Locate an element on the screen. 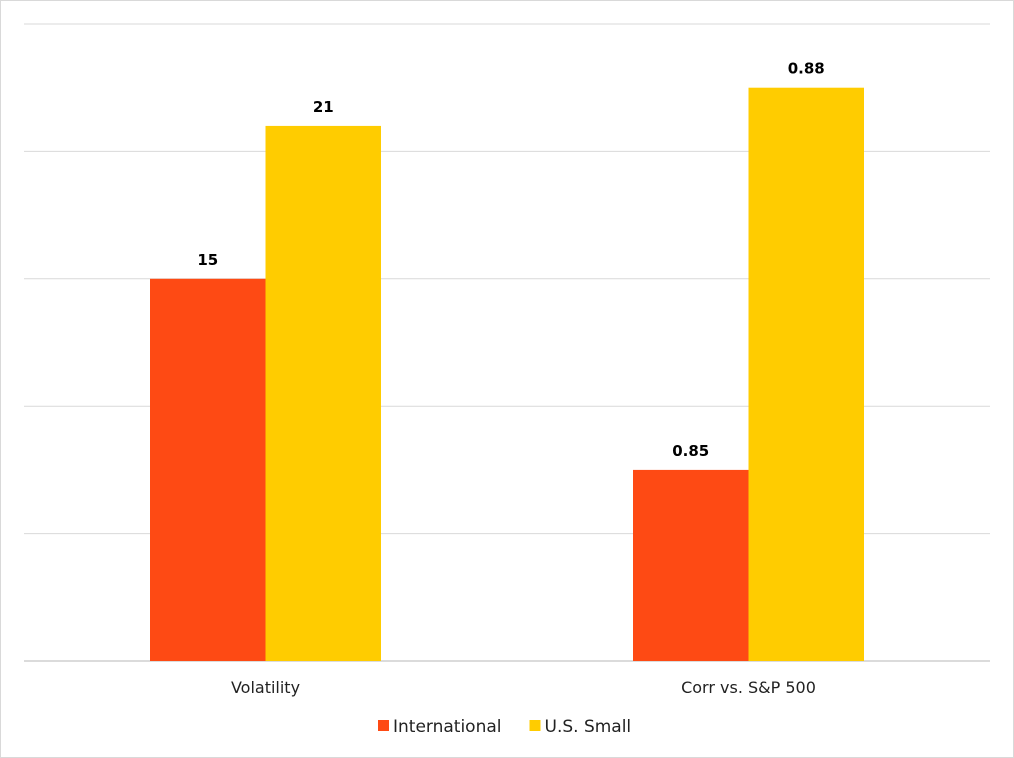 The width and height of the screenshot is (1014, 758). data-label: 21 is located at coordinates (323, 107).